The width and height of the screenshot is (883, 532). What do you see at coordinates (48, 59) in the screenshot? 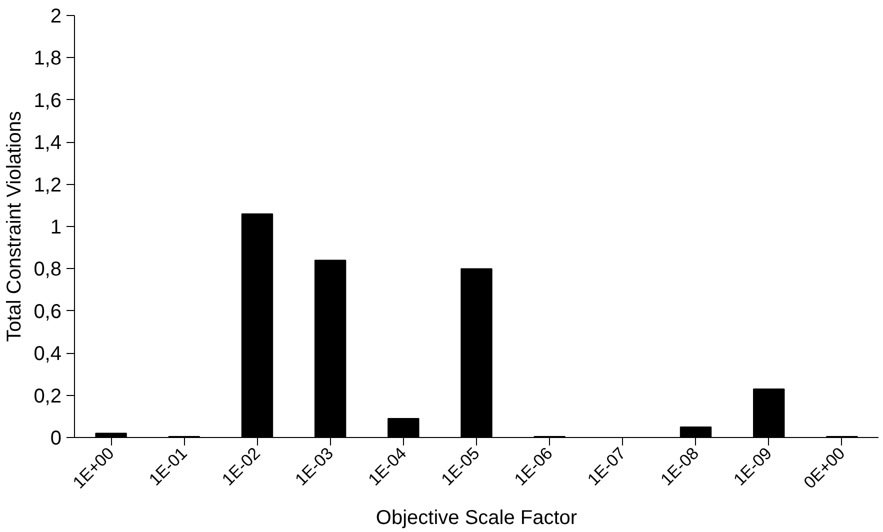
I see `y-tick-label: 1,8` at bounding box center [48, 59].